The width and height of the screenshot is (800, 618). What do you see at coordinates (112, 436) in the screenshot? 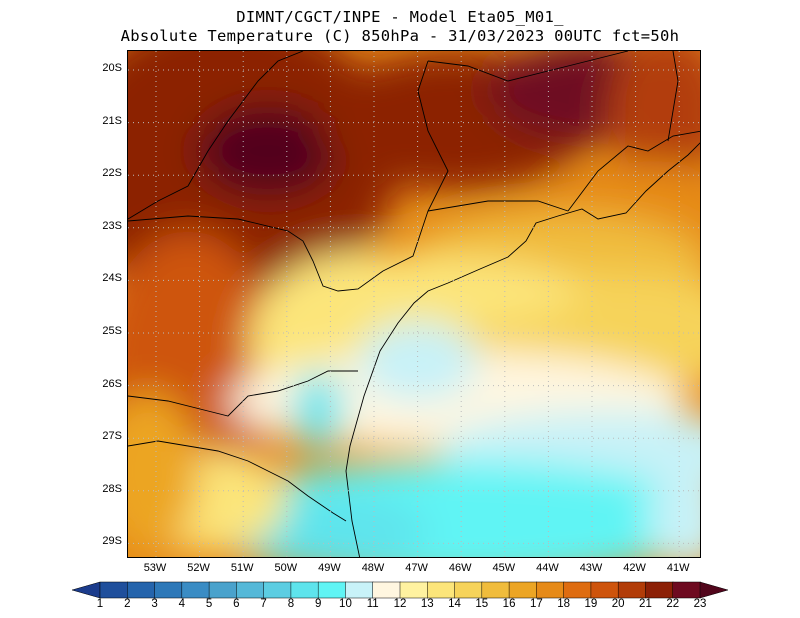
I see `latitude-label: 27S` at bounding box center [112, 436].